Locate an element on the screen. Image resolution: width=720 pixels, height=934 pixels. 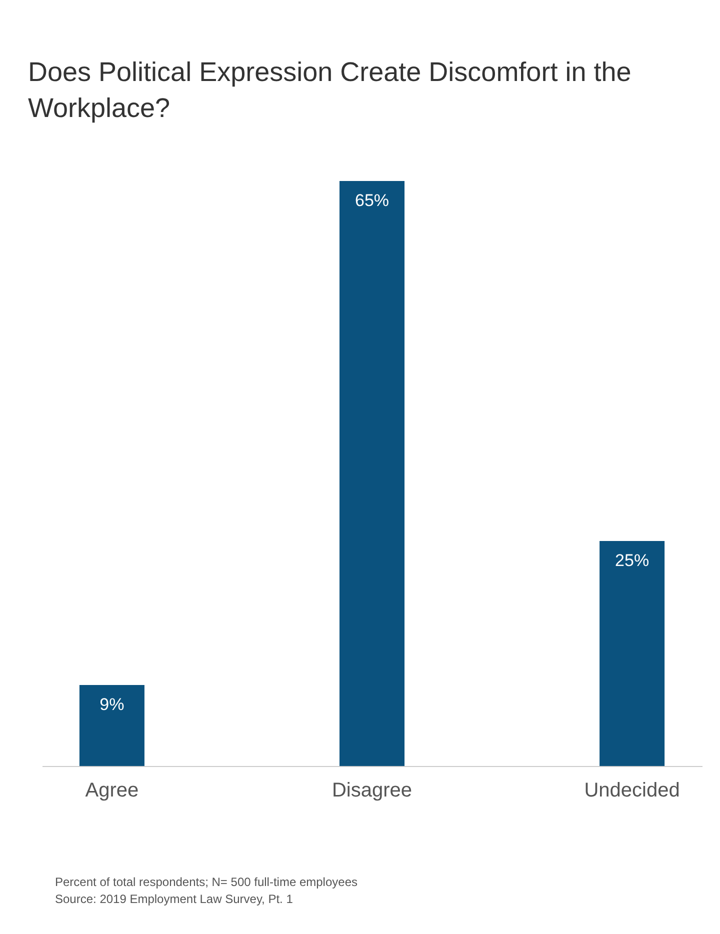
data-label: 25% is located at coordinates (632, 560).